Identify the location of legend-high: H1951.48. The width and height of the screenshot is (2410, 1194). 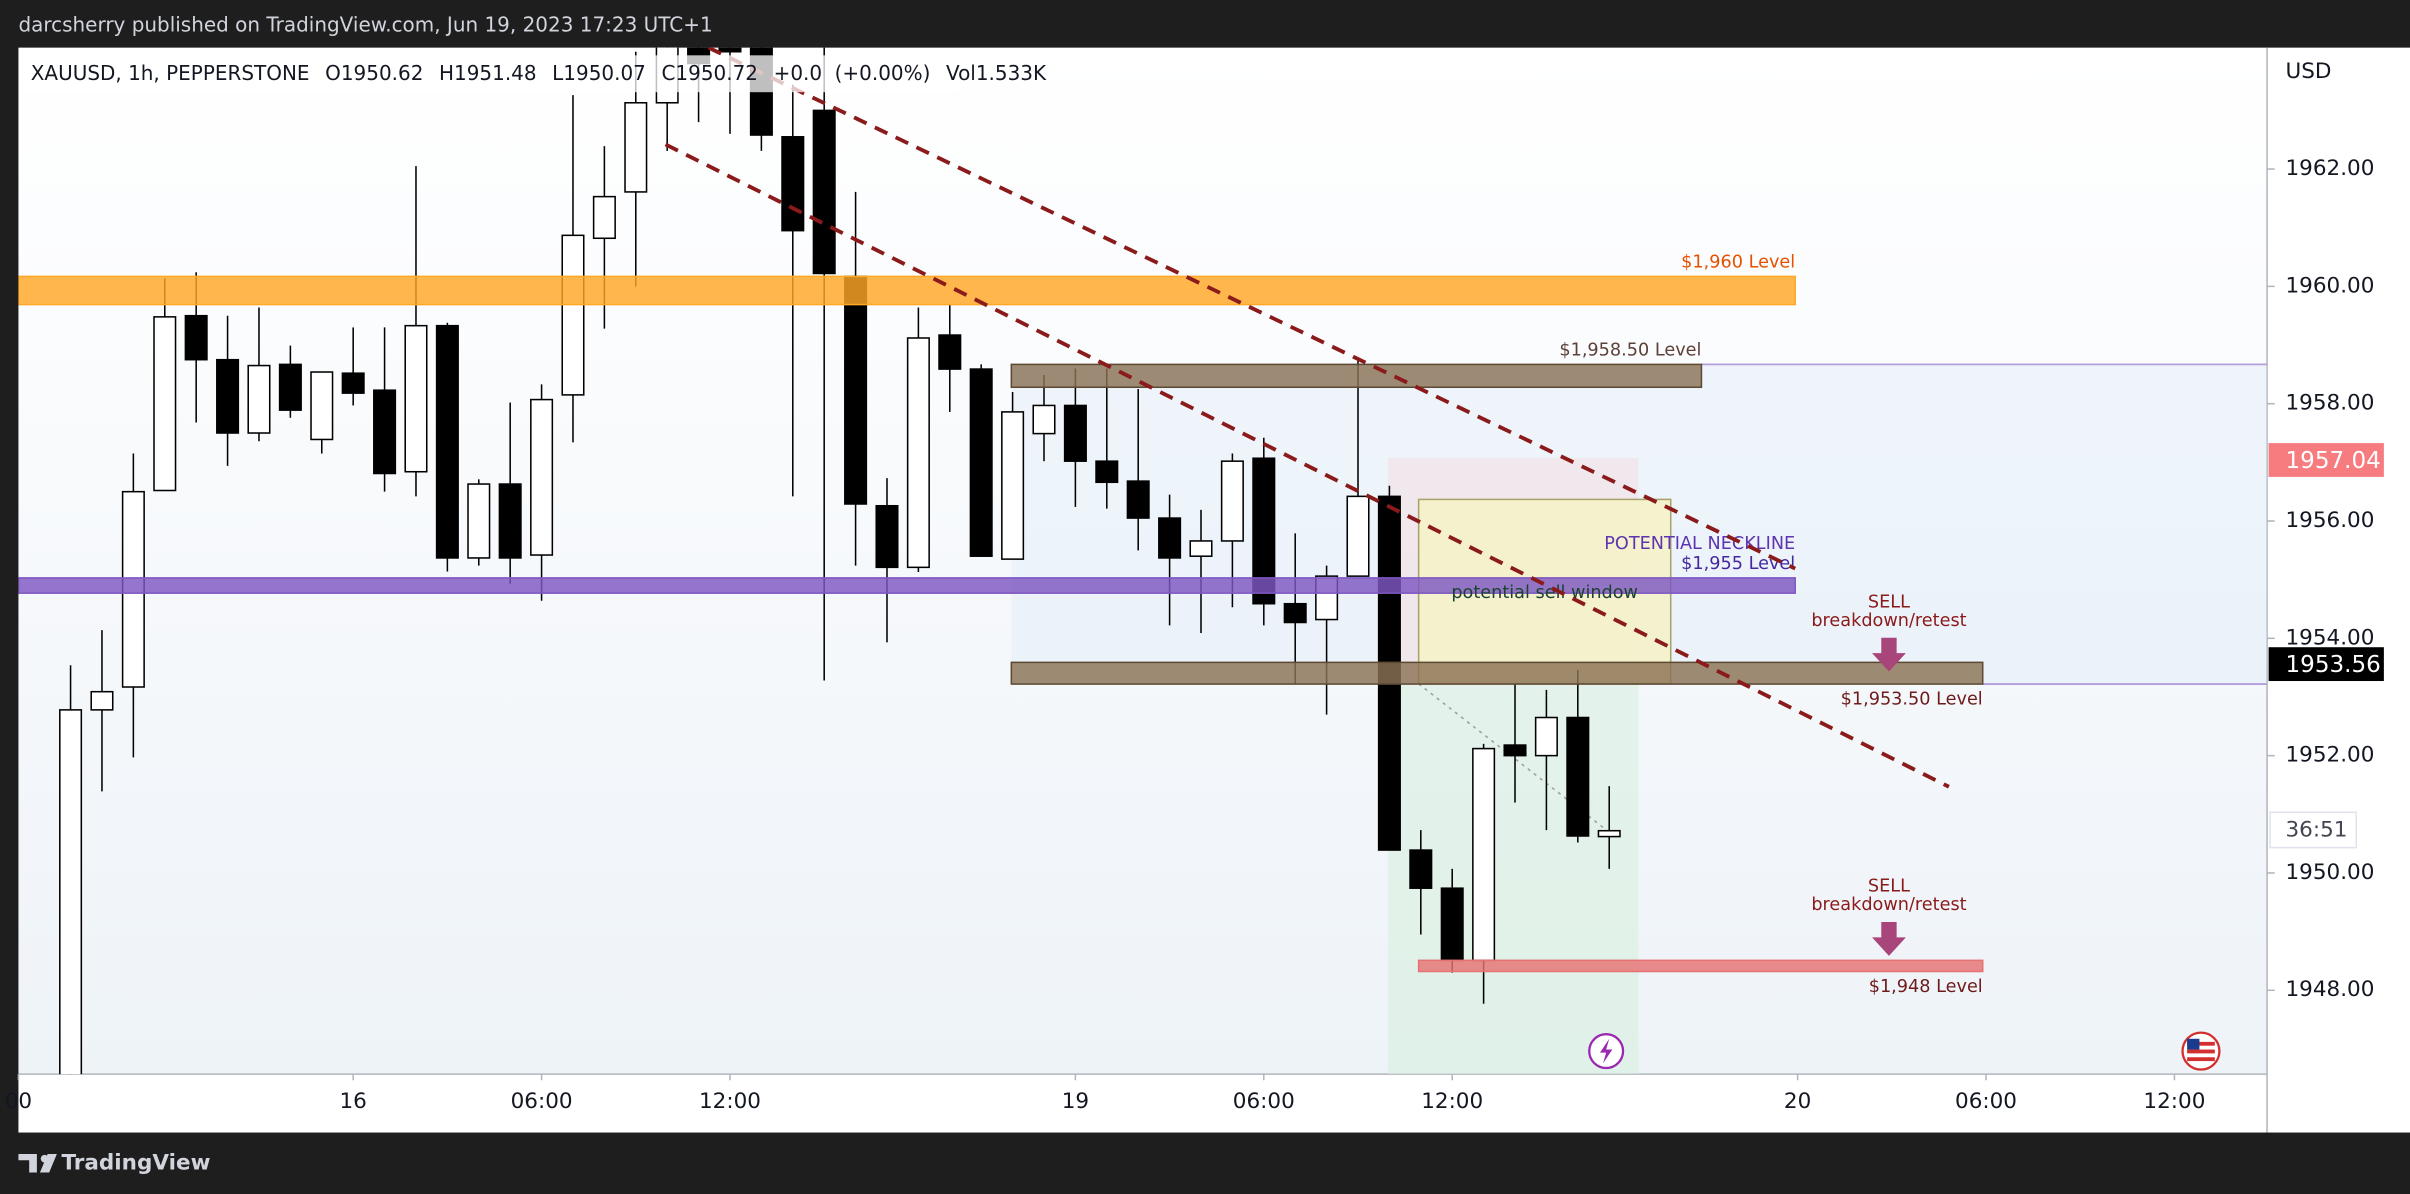
(488, 72).